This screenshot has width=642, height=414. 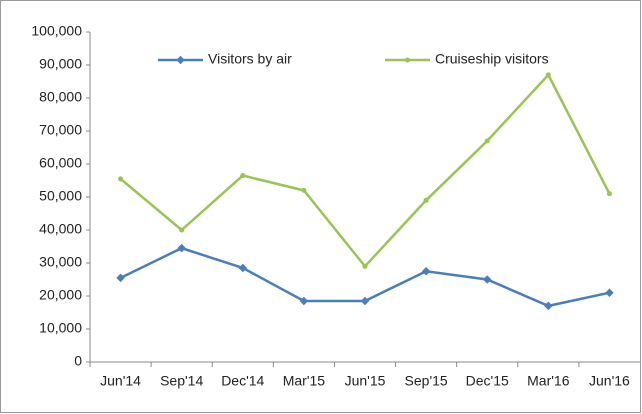 I want to click on y-tick-label: 10,000, so click(x=60, y=328).